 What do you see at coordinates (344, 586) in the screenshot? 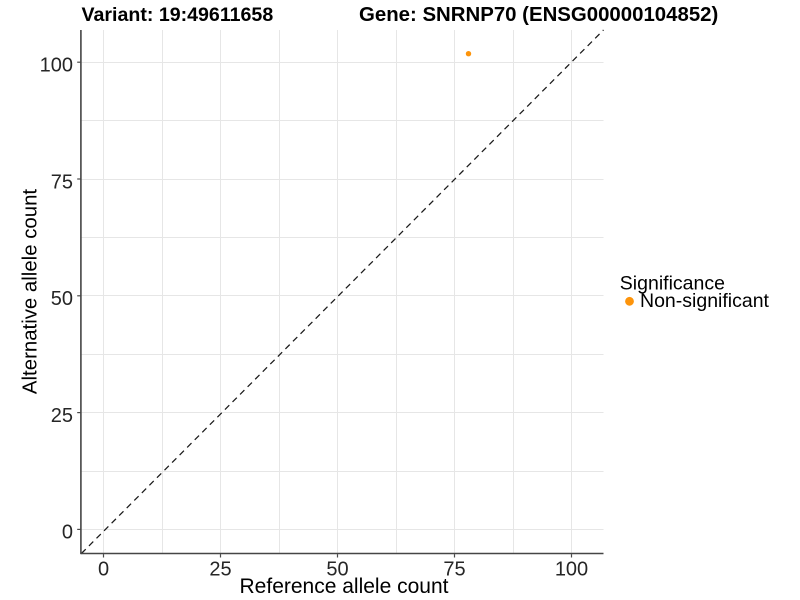
I see `svg-text: Reference allele count` at bounding box center [344, 586].